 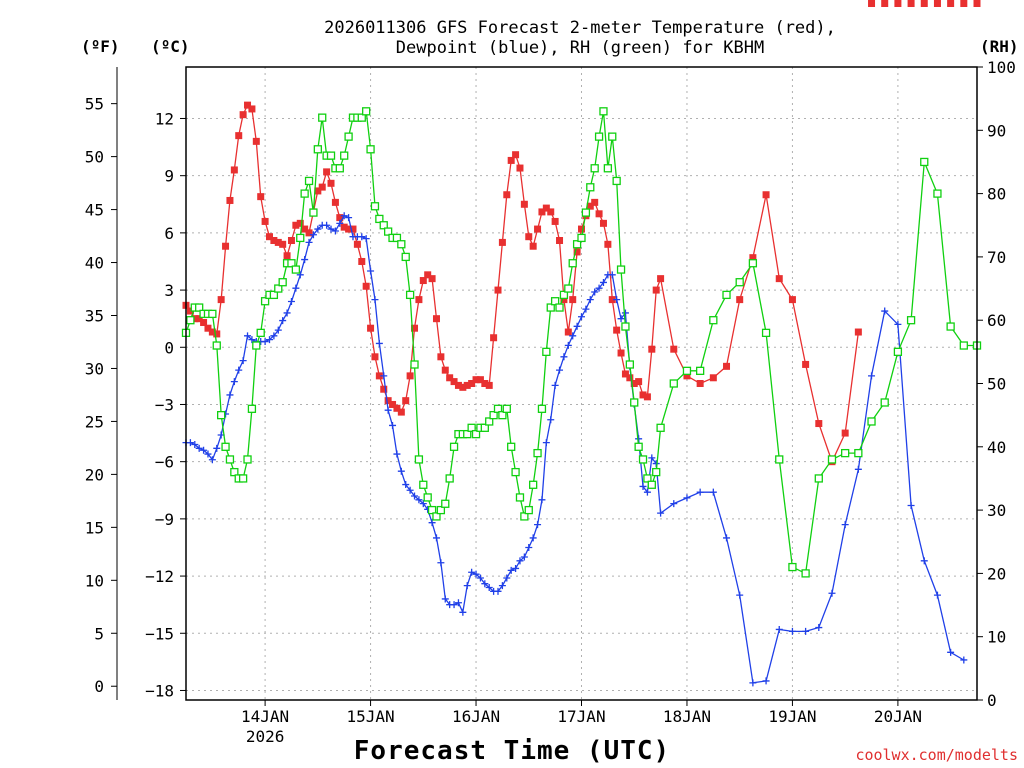 I want to click on fahrenheit-tick-label: 10, so click(x=94, y=580).